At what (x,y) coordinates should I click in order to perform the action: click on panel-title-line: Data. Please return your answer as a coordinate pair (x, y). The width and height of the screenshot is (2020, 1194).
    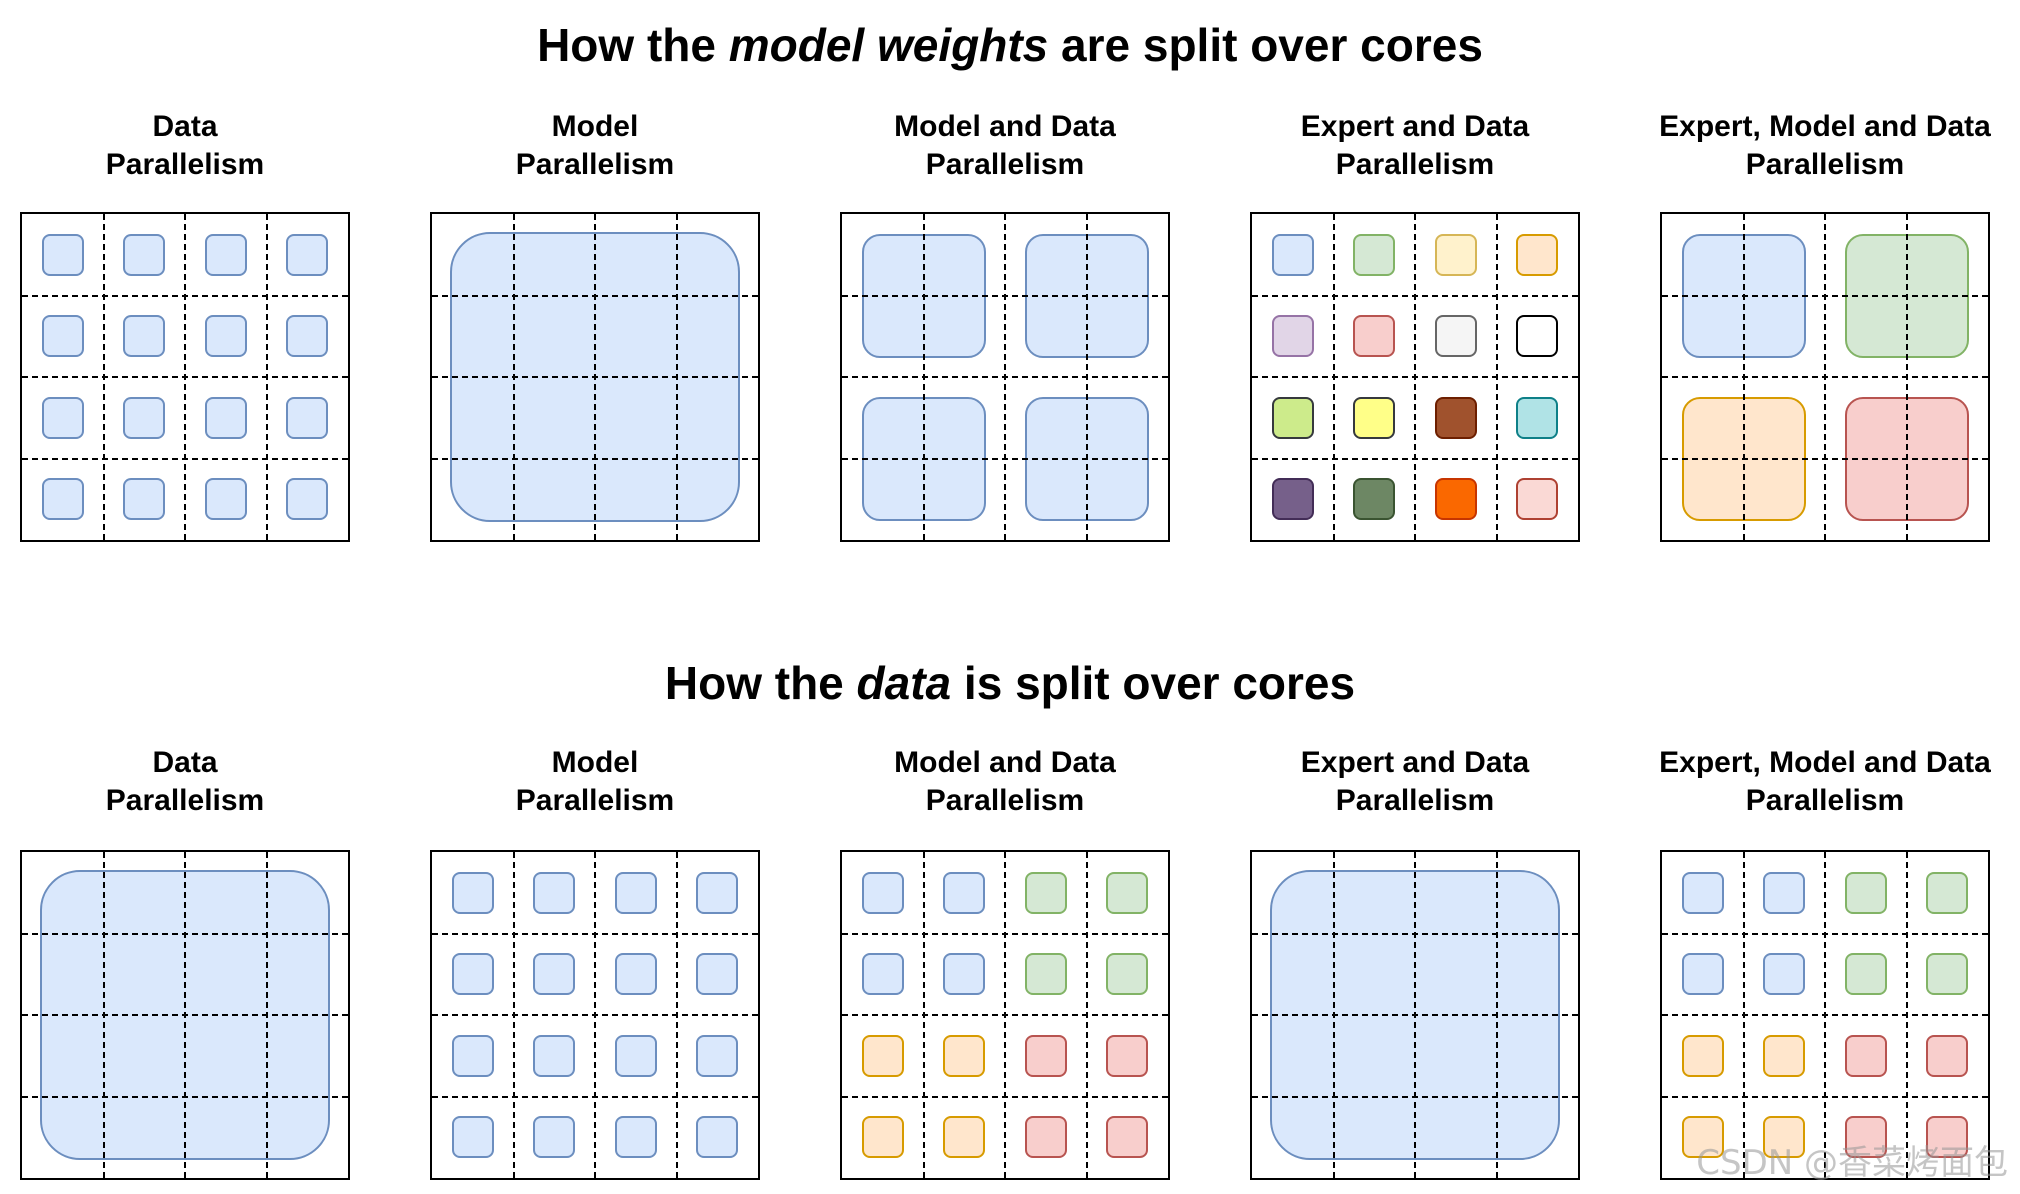
    Looking at the image, I should click on (185, 126).